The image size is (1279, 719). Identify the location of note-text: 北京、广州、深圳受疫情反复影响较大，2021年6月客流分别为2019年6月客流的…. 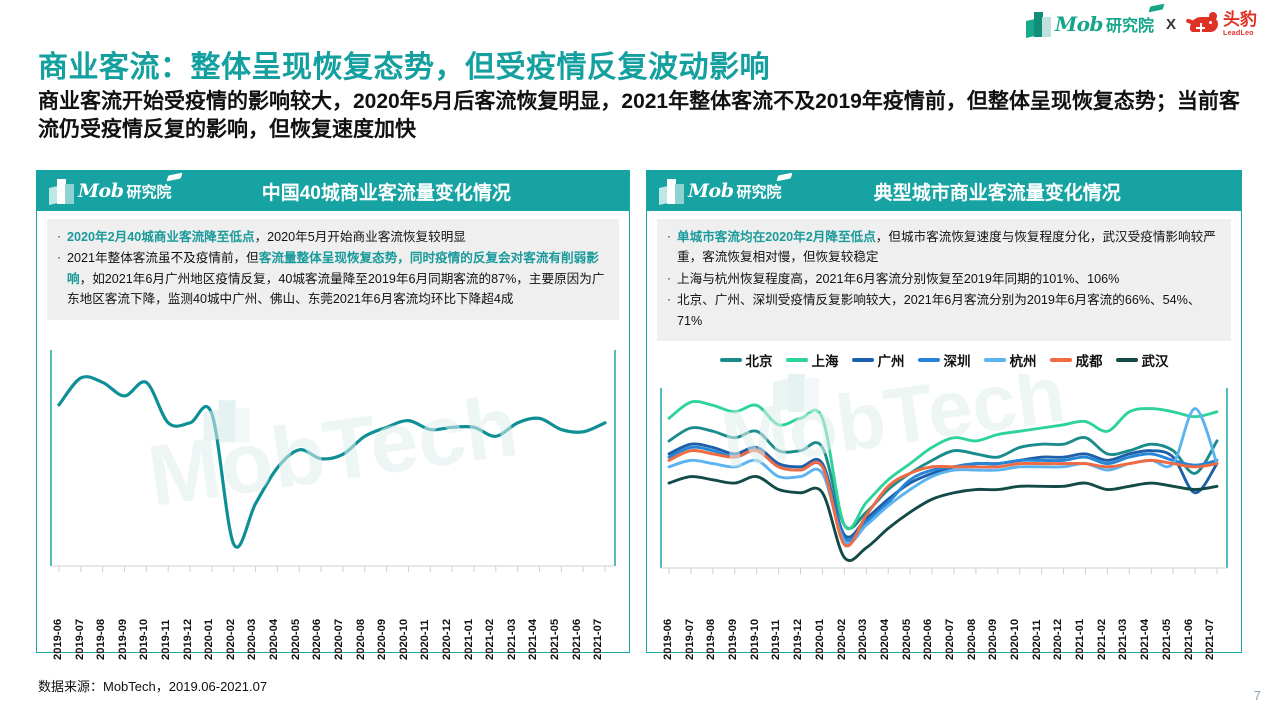
(950, 310).